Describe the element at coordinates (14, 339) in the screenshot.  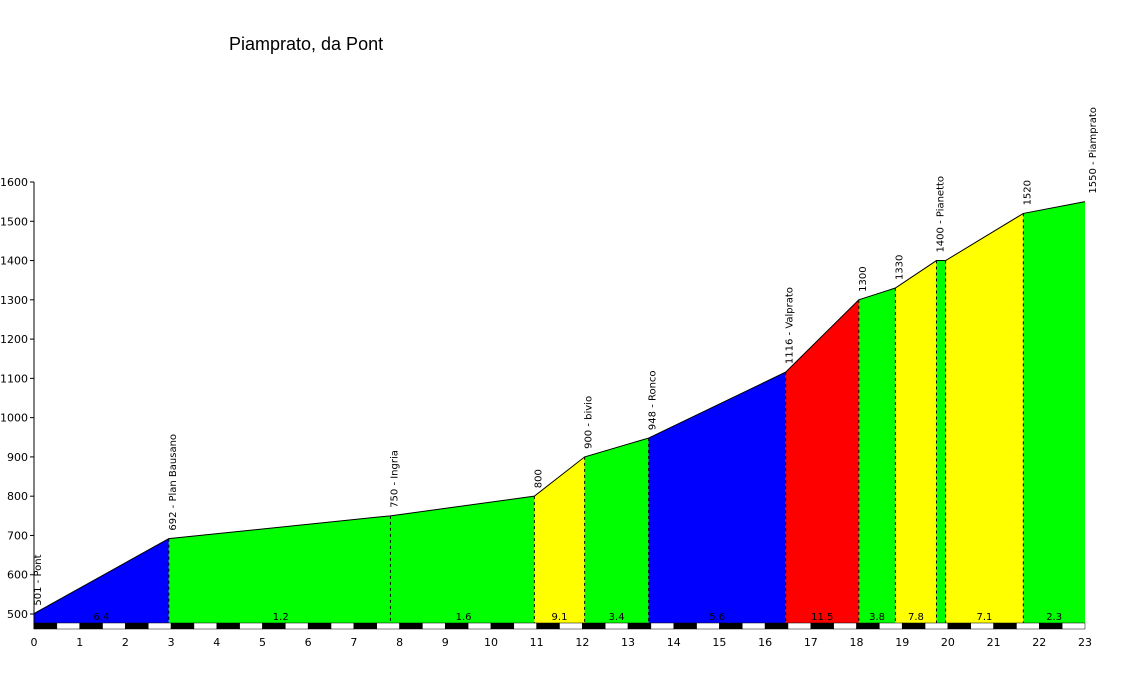
I see `y-tick-label: 1200` at that location.